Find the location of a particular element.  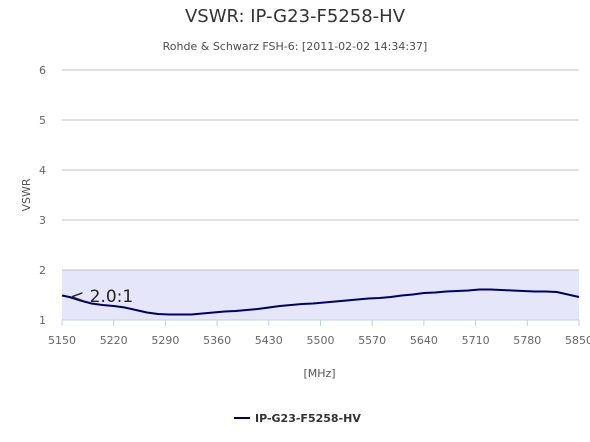

x-tick-label: 5360 is located at coordinates (217, 340).